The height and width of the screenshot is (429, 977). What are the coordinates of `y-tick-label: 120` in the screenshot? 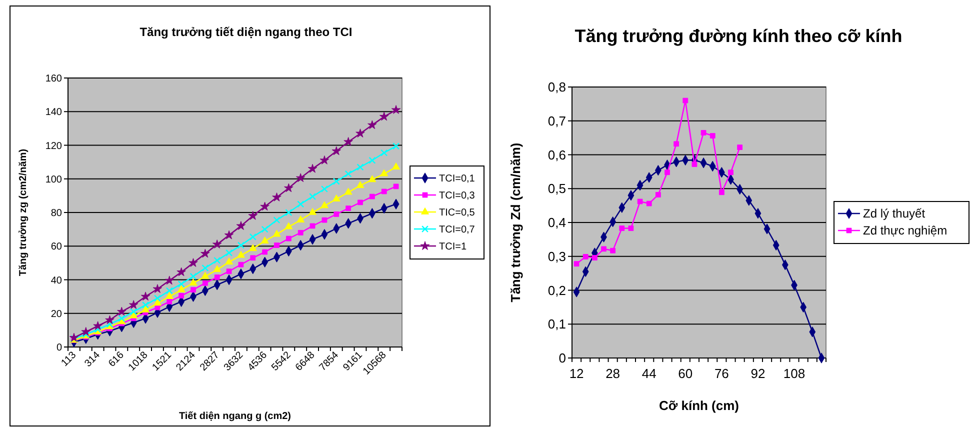 It's located at (53, 146).